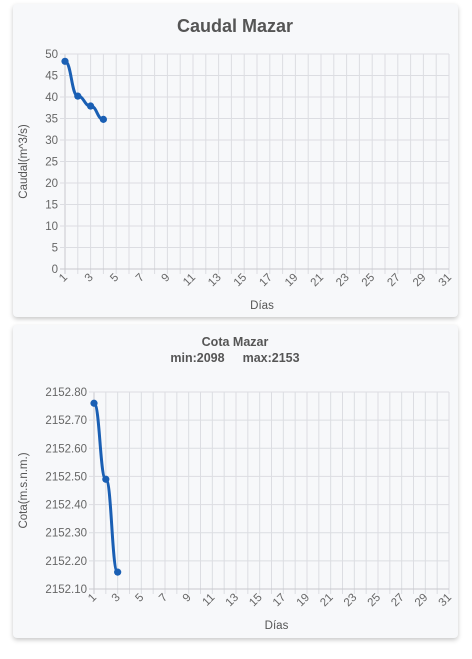  Describe the element at coordinates (271, 358) in the screenshot. I see `subtitle-part: max:2153` at that location.